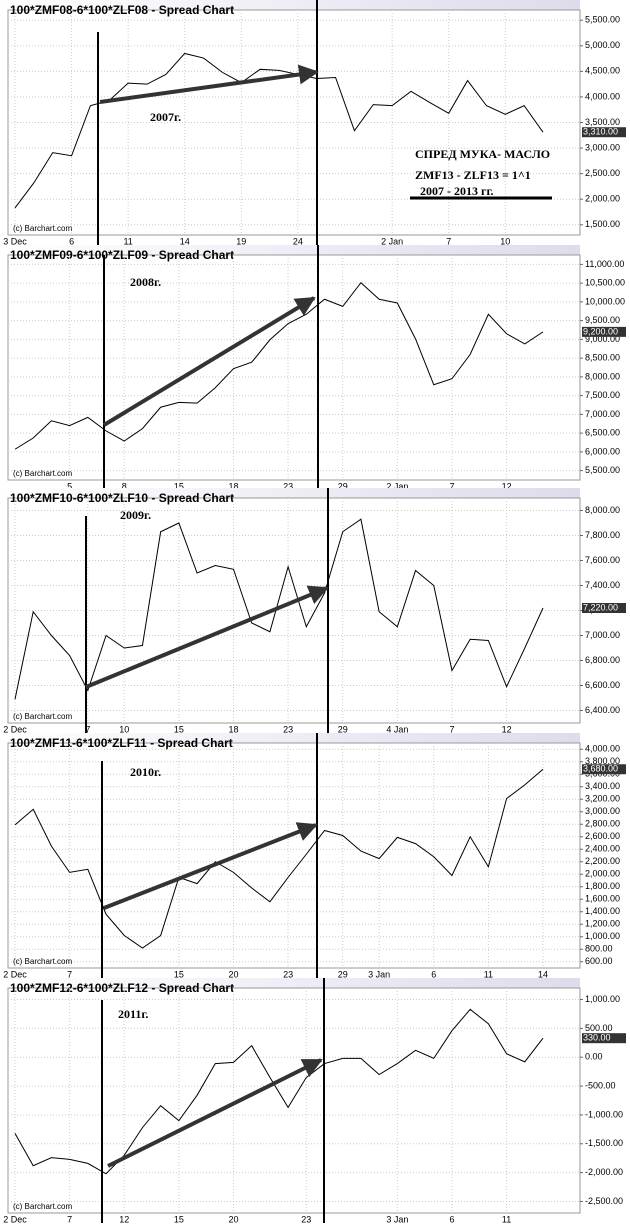 The image size is (630, 1225). What do you see at coordinates (482, 154) in the screenshot?
I see `annotation: СПРЕД МУКА- МАСЛО` at bounding box center [482, 154].